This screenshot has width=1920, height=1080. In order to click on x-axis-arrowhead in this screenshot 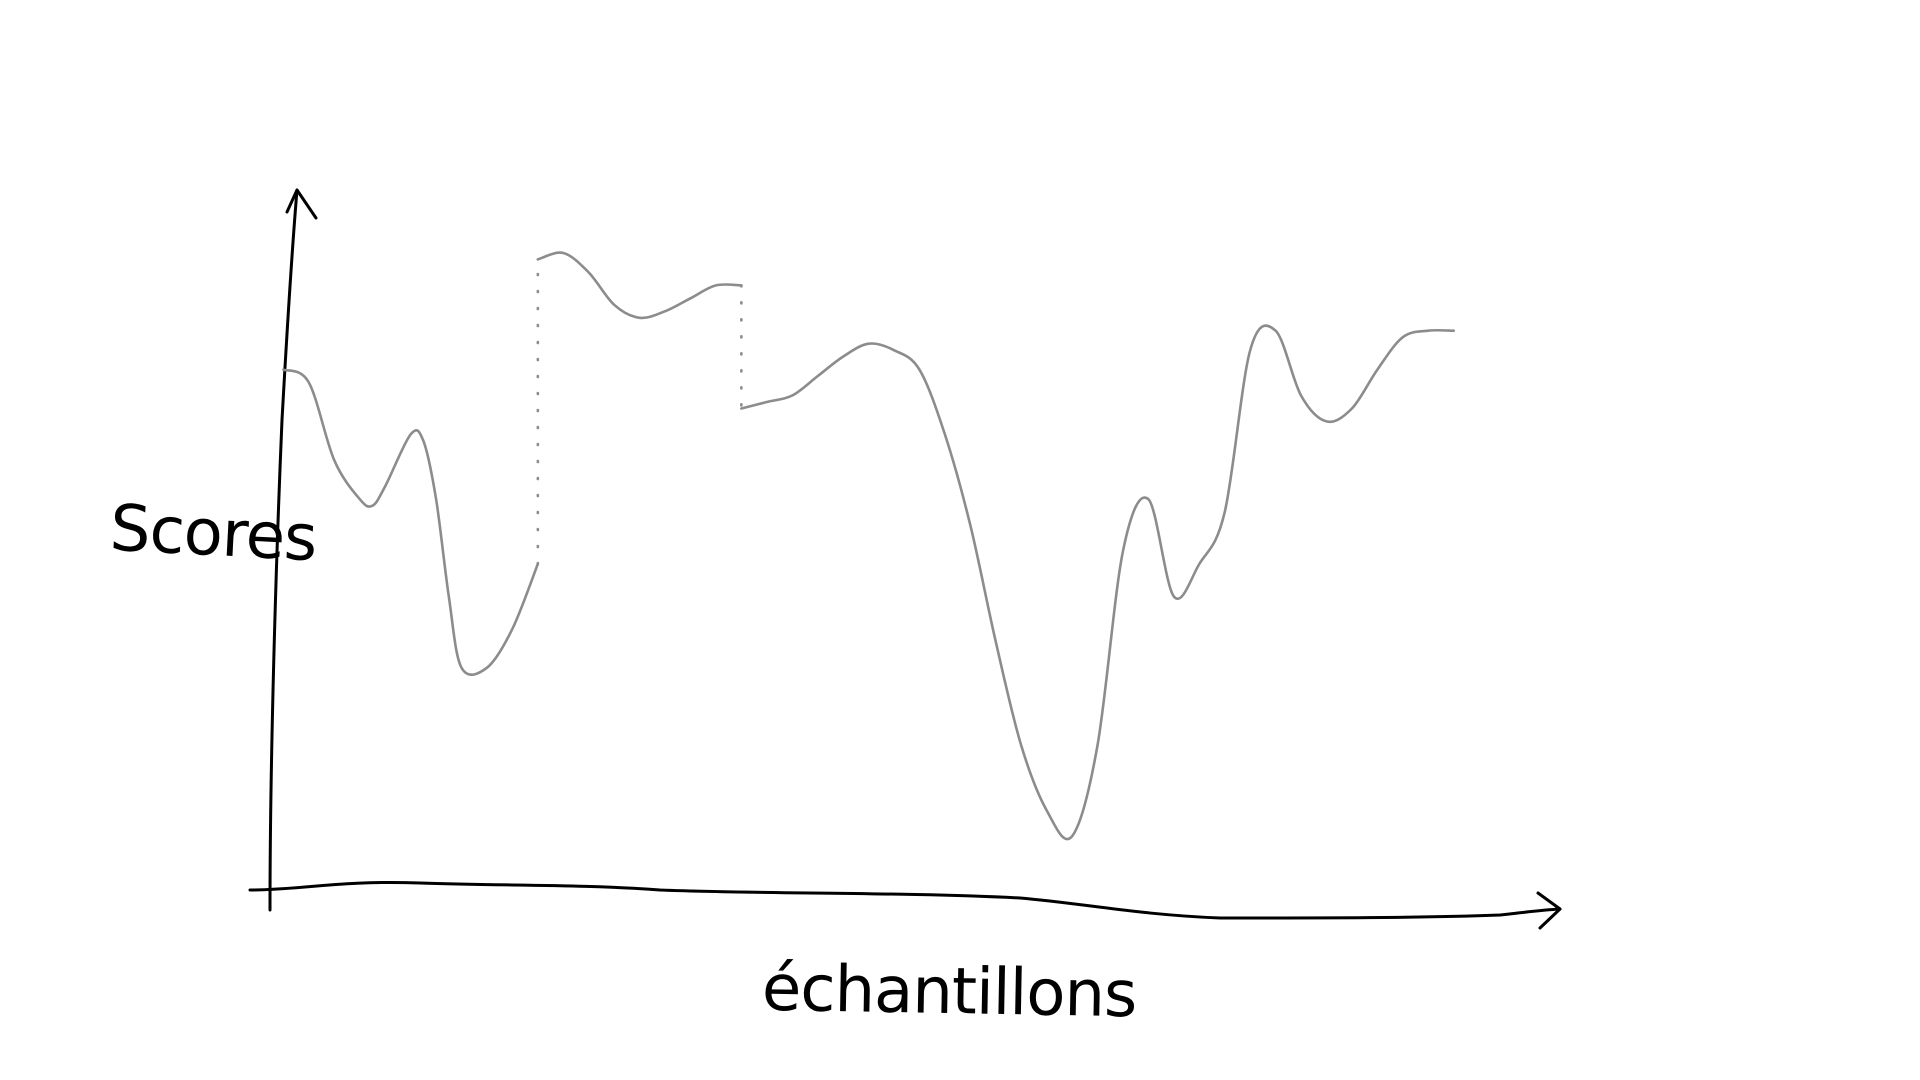, I will do `click(1549, 910)`.